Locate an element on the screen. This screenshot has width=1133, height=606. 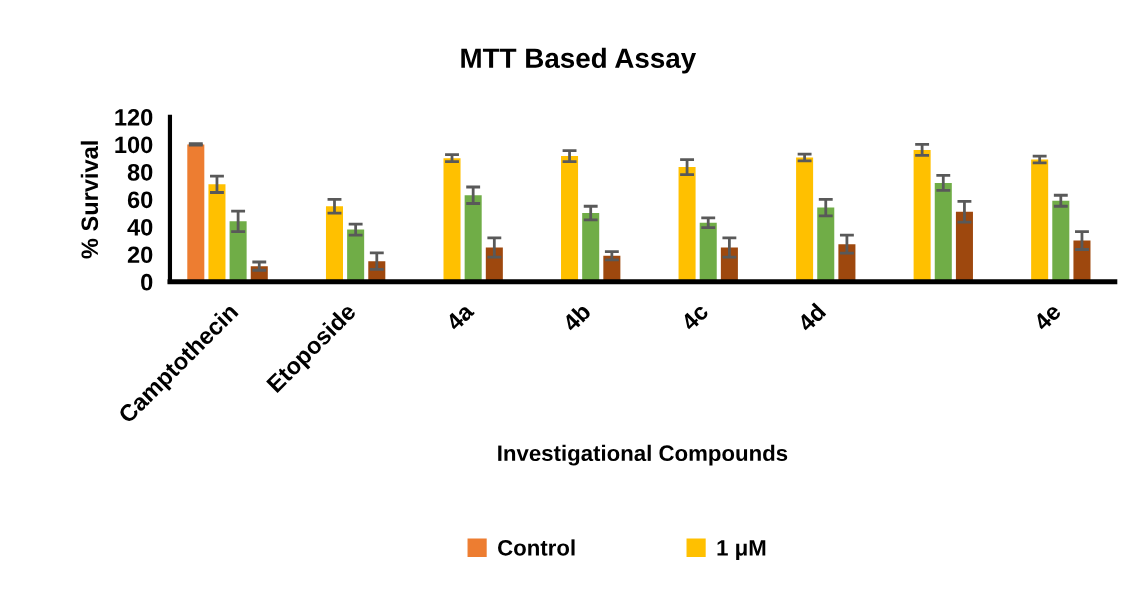
x-tick-label: 4a is located at coordinates (459, 316).